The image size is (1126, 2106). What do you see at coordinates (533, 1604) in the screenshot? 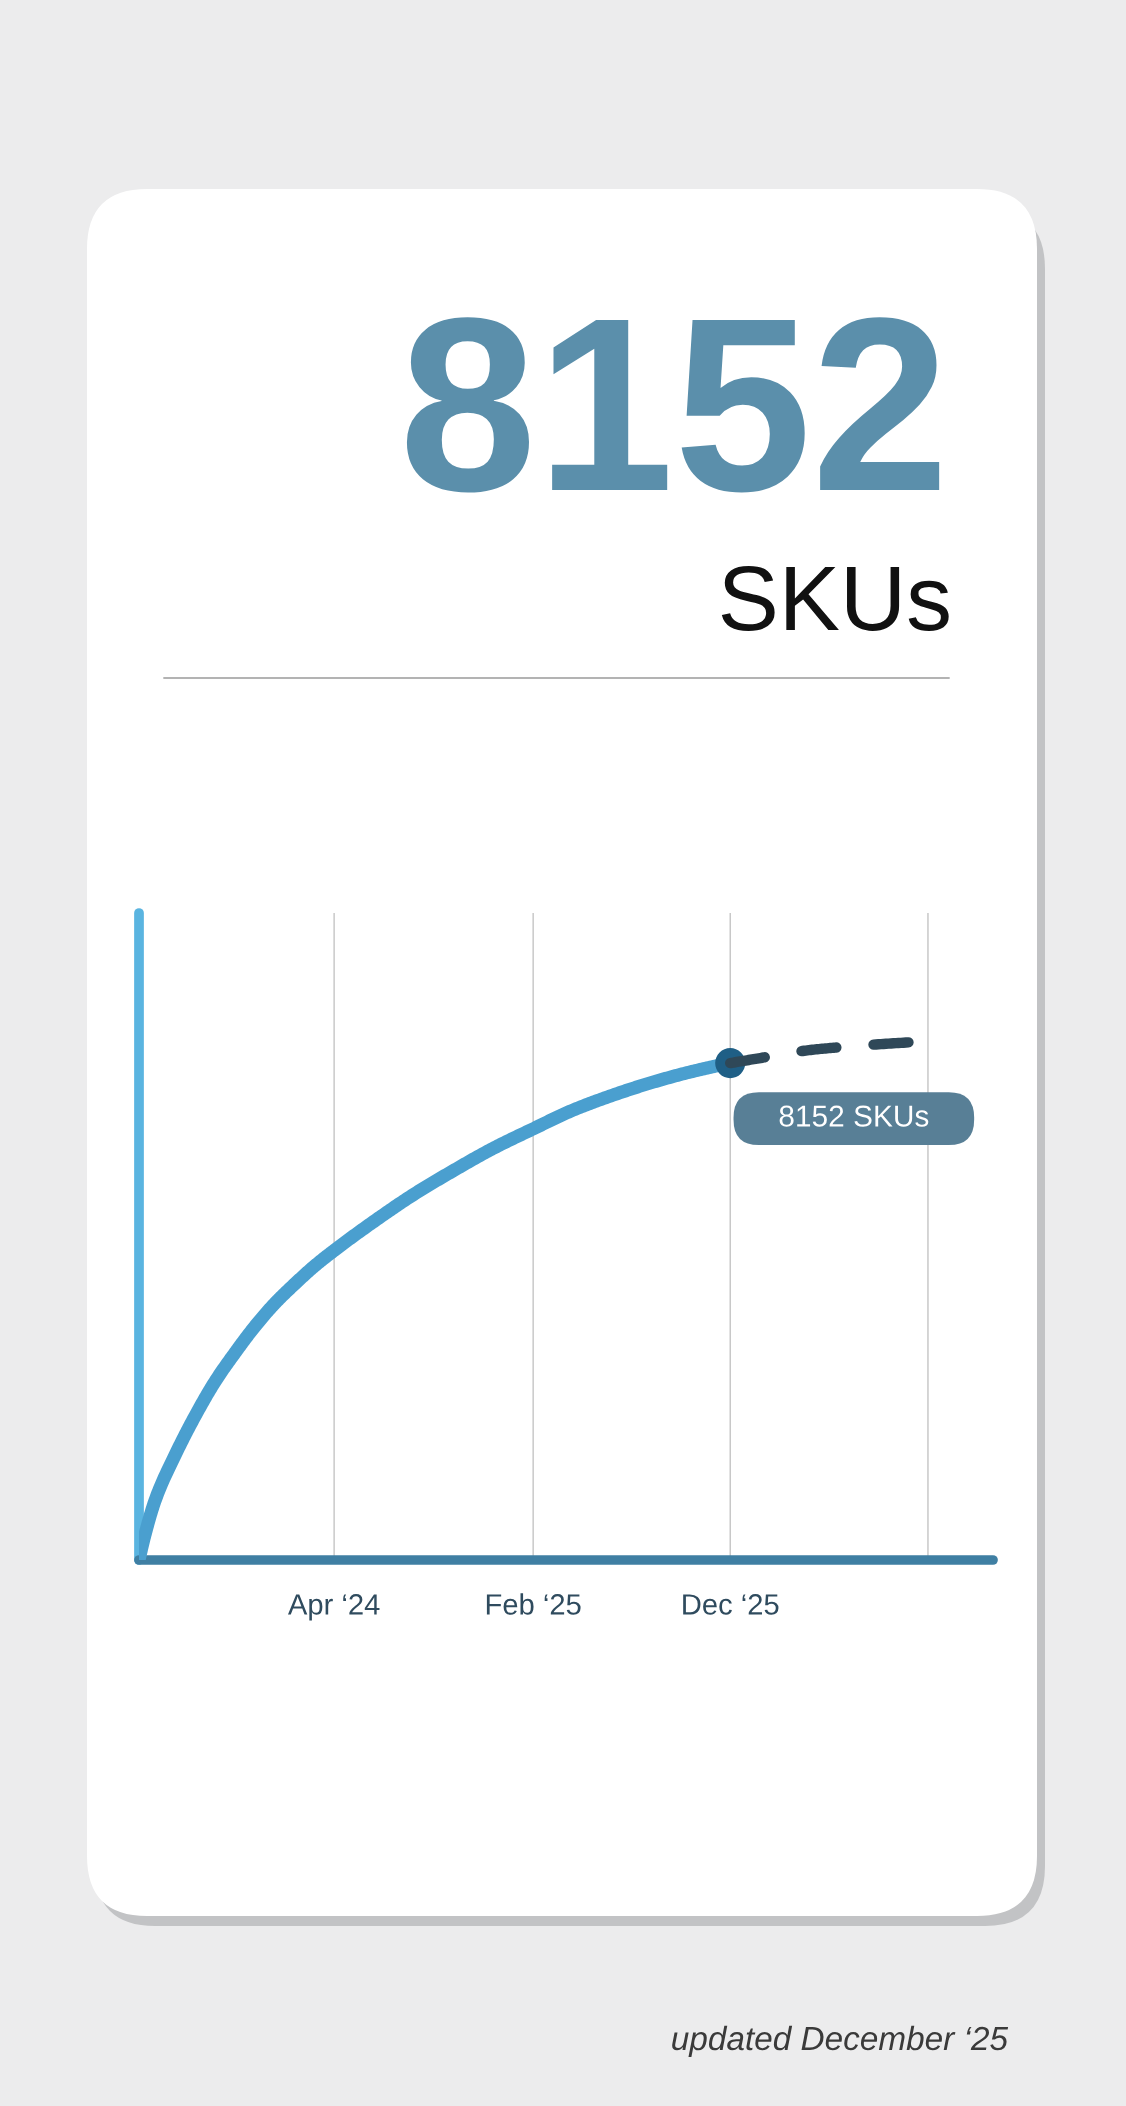
I see `x-tick-label: Feb ‘25` at bounding box center [533, 1604].